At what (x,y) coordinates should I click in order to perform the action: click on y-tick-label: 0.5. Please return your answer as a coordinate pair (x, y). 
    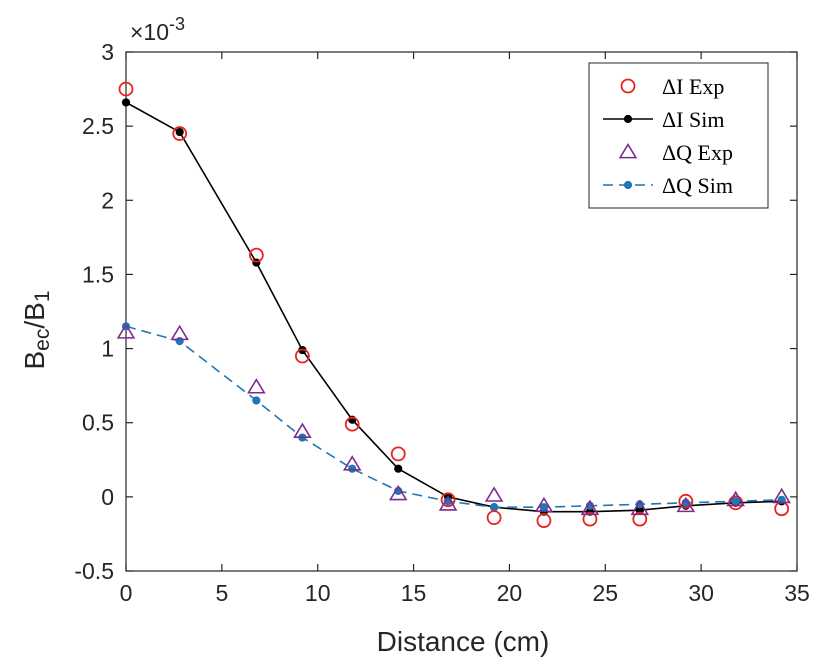
    Looking at the image, I should click on (98, 423).